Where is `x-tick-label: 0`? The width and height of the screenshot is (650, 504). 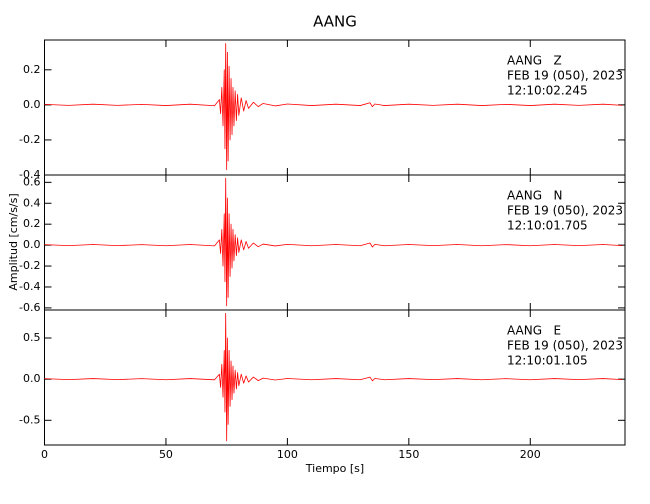 x-tick-label: 0 is located at coordinates (44, 454).